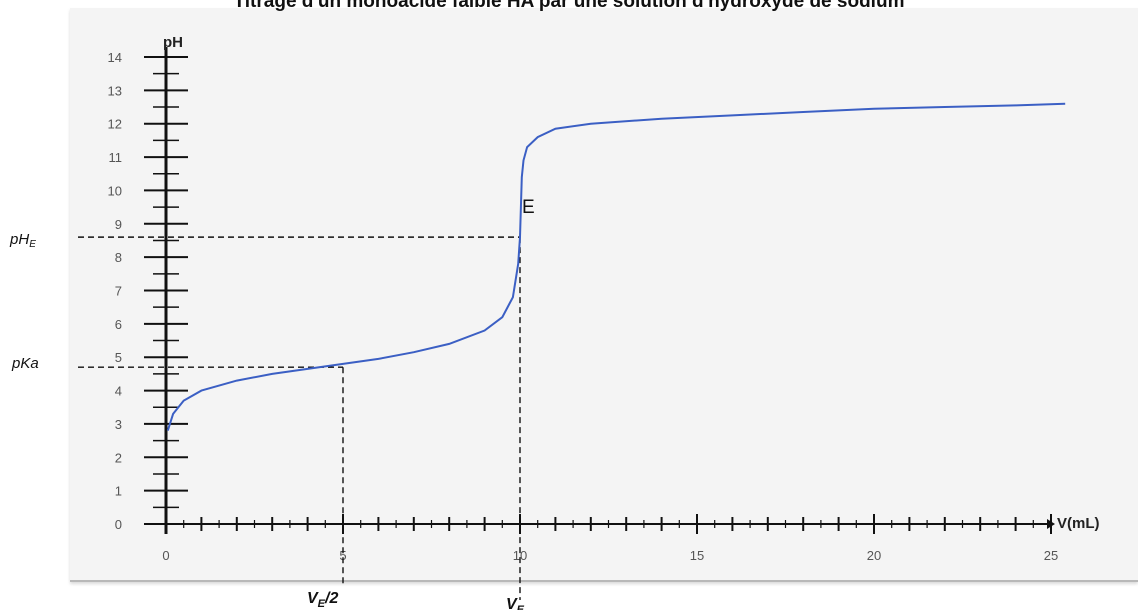 The width and height of the screenshot is (1138, 610). What do you see at coordinates (697, 555) in the screenshot?
I see `x-tick-label: 15` at bounding box center [697, 555].